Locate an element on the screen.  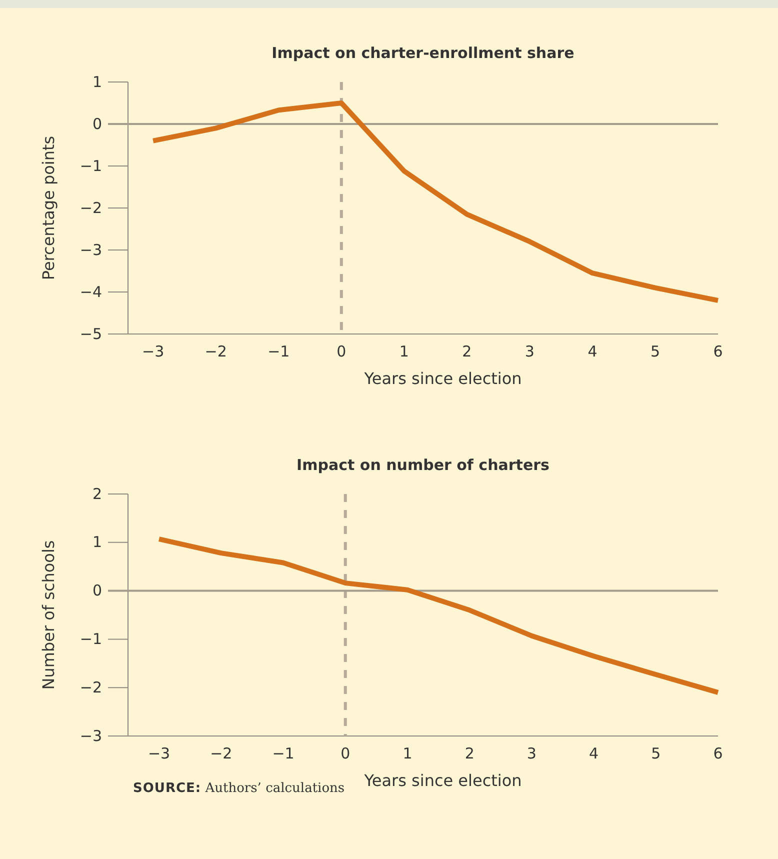
chart-title: Impact on number of charters is located at coordinates (423, 465).